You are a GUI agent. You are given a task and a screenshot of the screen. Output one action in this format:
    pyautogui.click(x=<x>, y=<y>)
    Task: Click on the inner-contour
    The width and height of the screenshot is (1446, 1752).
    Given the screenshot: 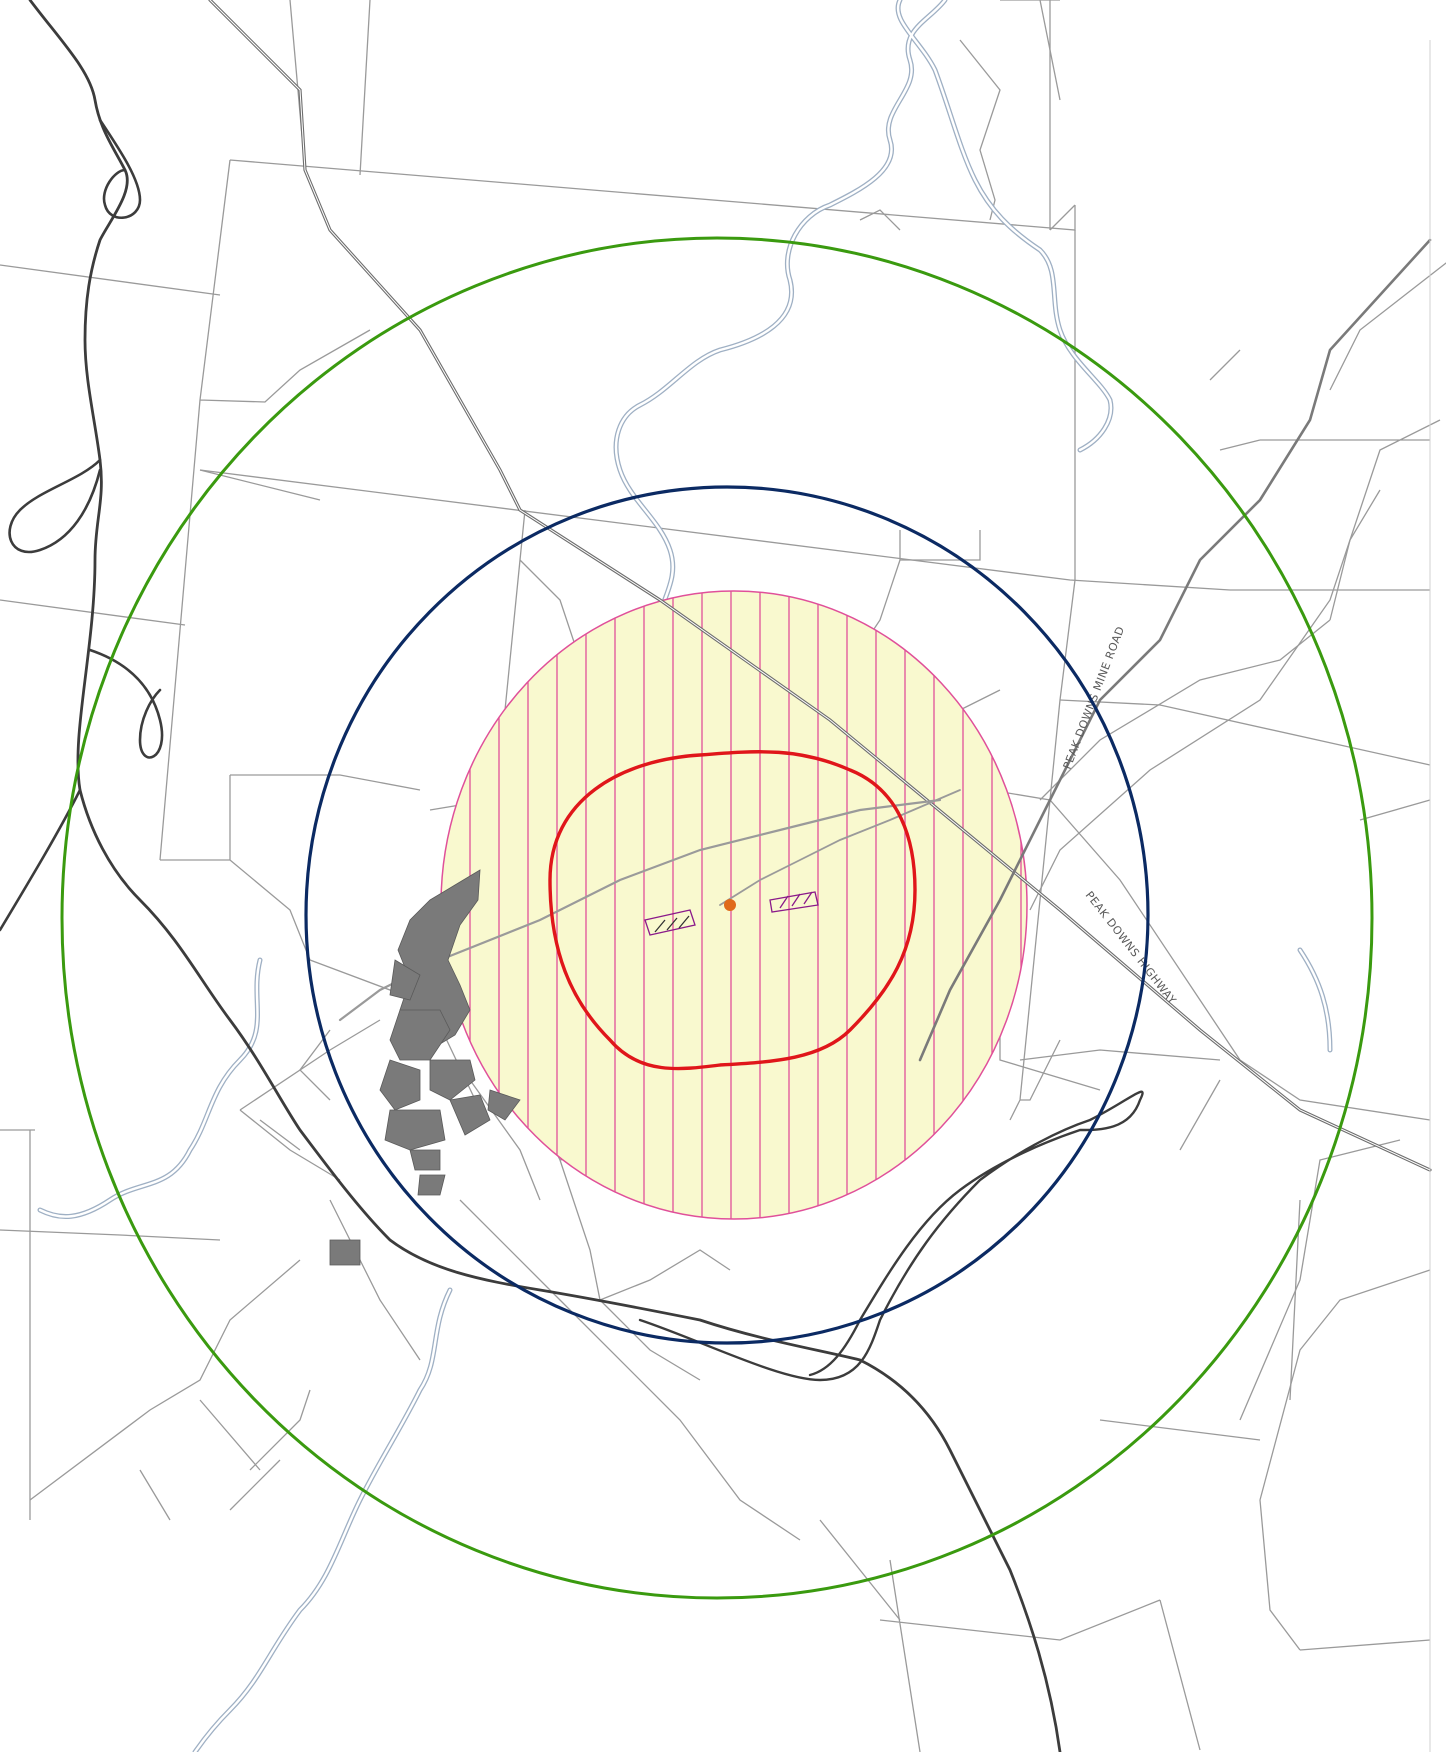 What is the action you would take?
    pyautogui.click(x=732, y=910)
    